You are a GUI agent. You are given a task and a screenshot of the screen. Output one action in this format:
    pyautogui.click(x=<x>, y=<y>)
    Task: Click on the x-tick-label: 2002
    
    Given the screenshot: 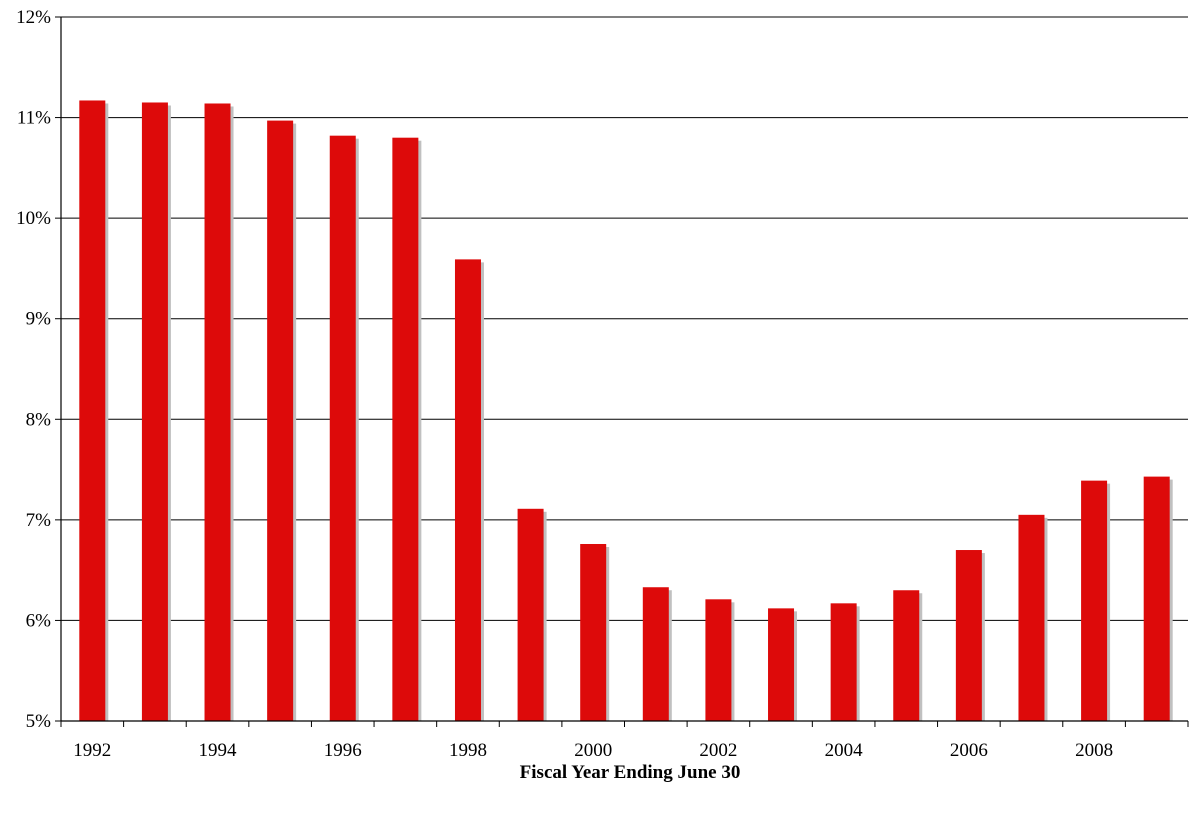 What is the action you would take?
    pyautogui.click(x=718, y=750)
    